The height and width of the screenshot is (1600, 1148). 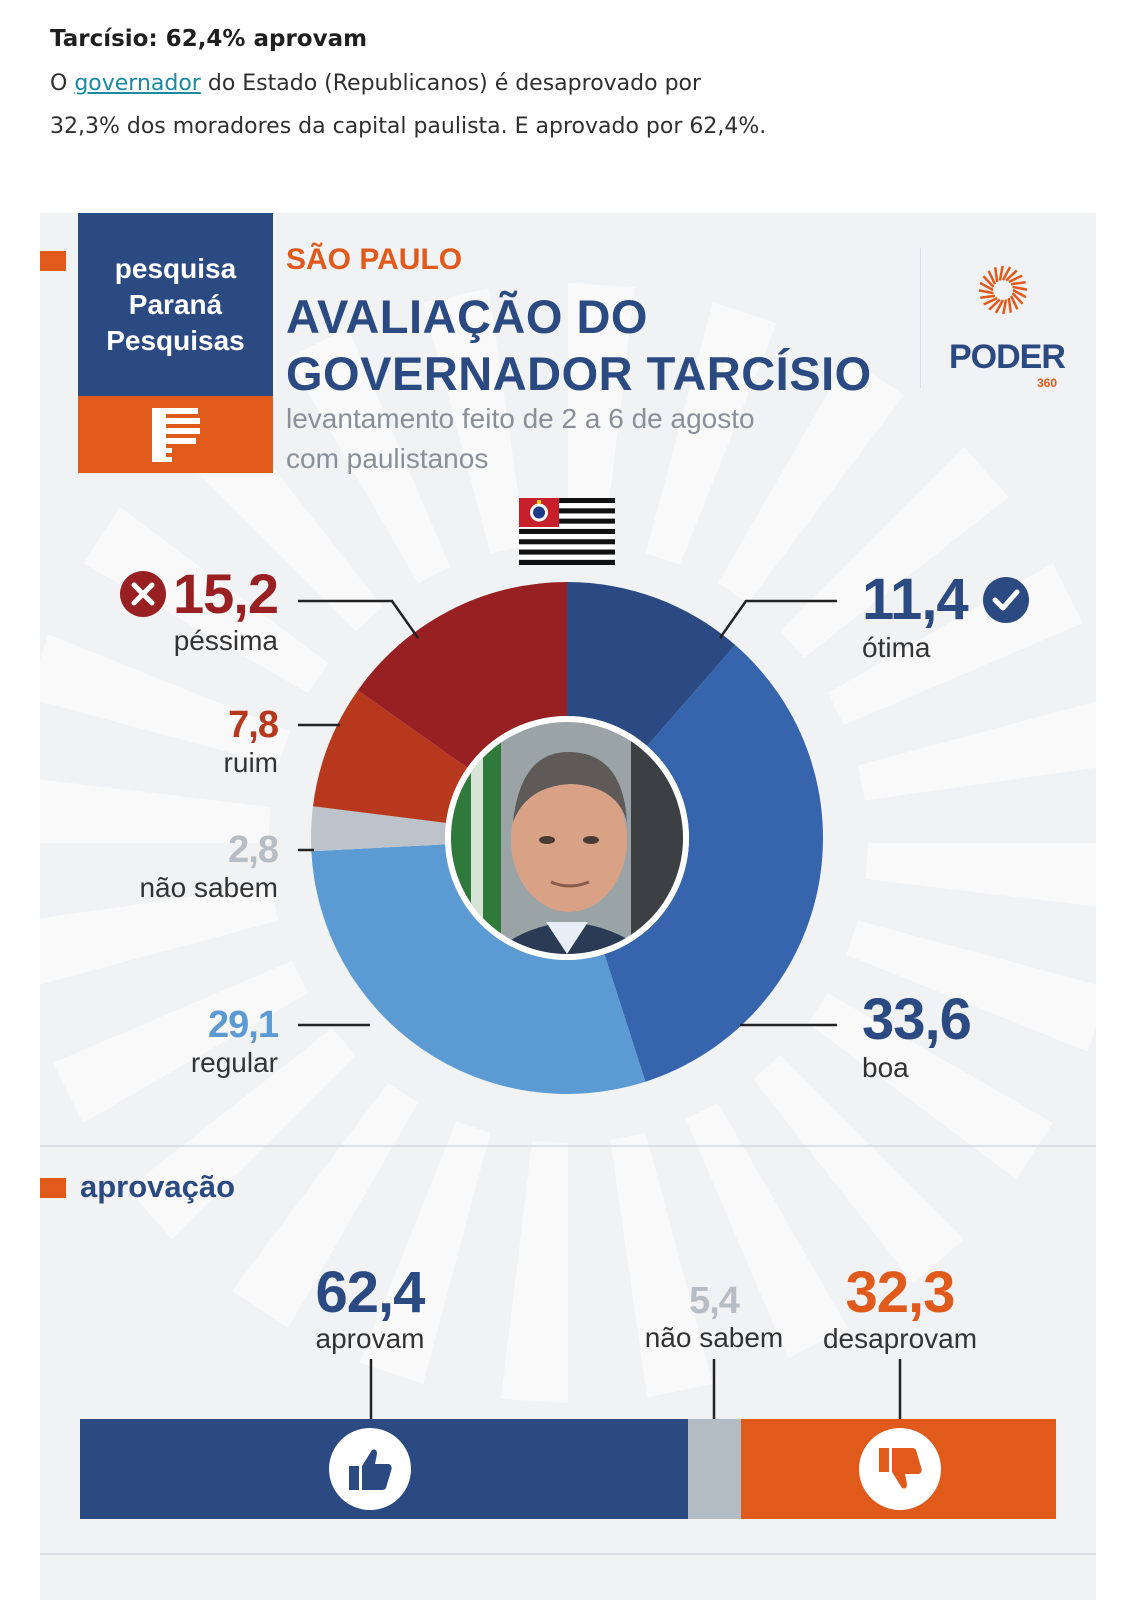 I want to click on sun-burst-icon, so click(x=1003, y=290).